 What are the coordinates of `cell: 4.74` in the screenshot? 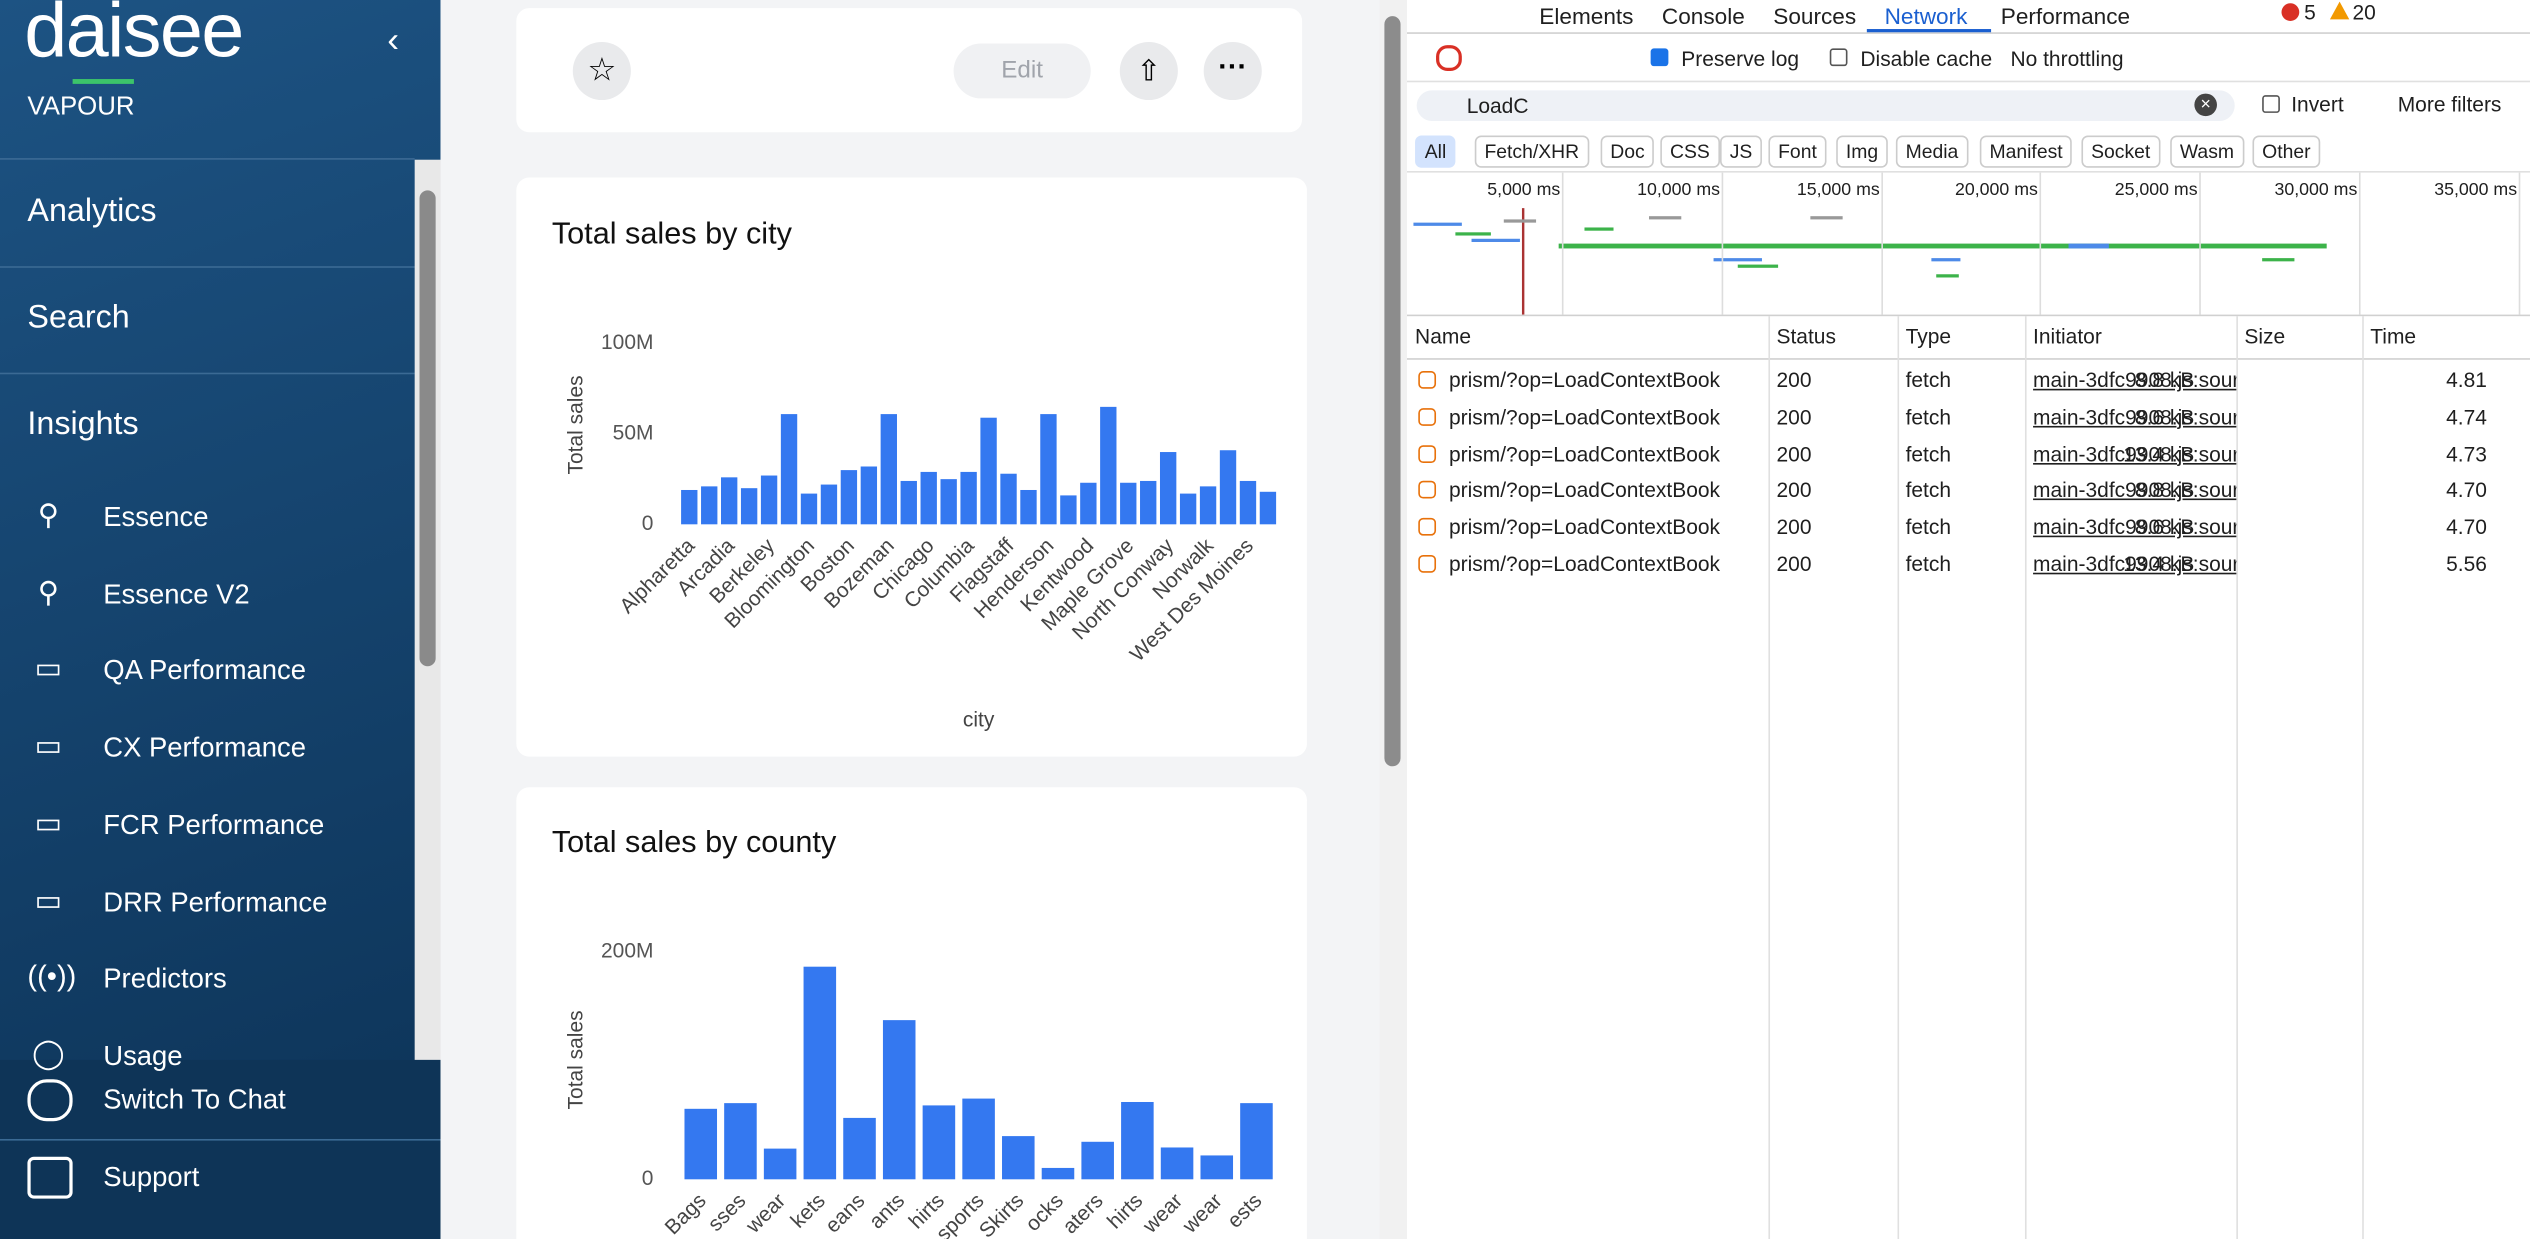 It's located at (2466, 416).